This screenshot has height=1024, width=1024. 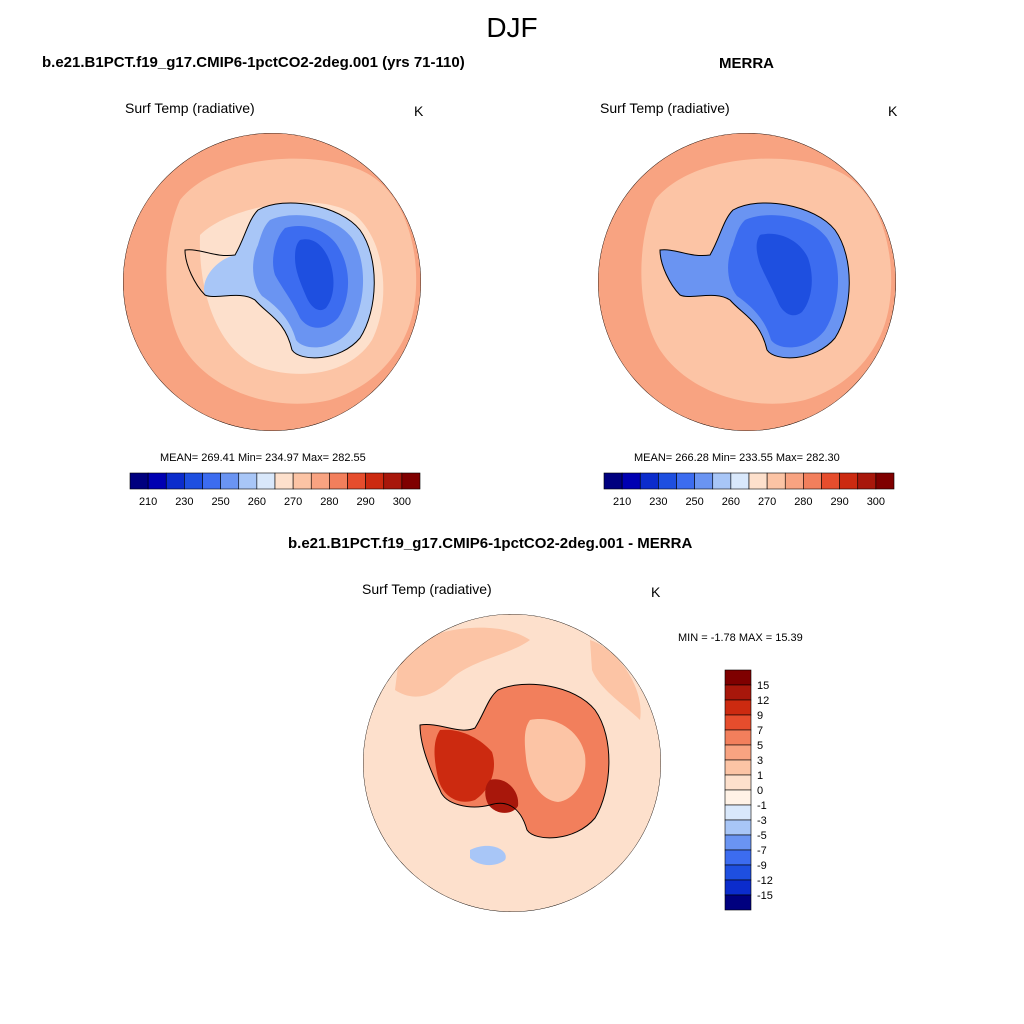 I want to click on panel-1-variable: Surf Temp (radiative), so click(x=190, y=108).